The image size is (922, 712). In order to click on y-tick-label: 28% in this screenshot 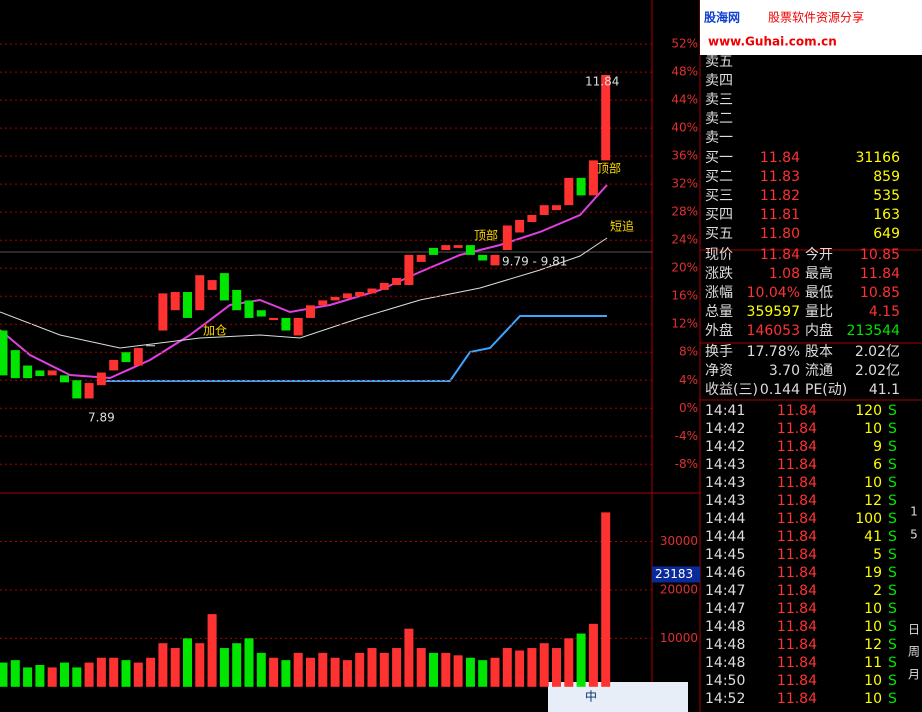, I will do `click(684, 212)`.